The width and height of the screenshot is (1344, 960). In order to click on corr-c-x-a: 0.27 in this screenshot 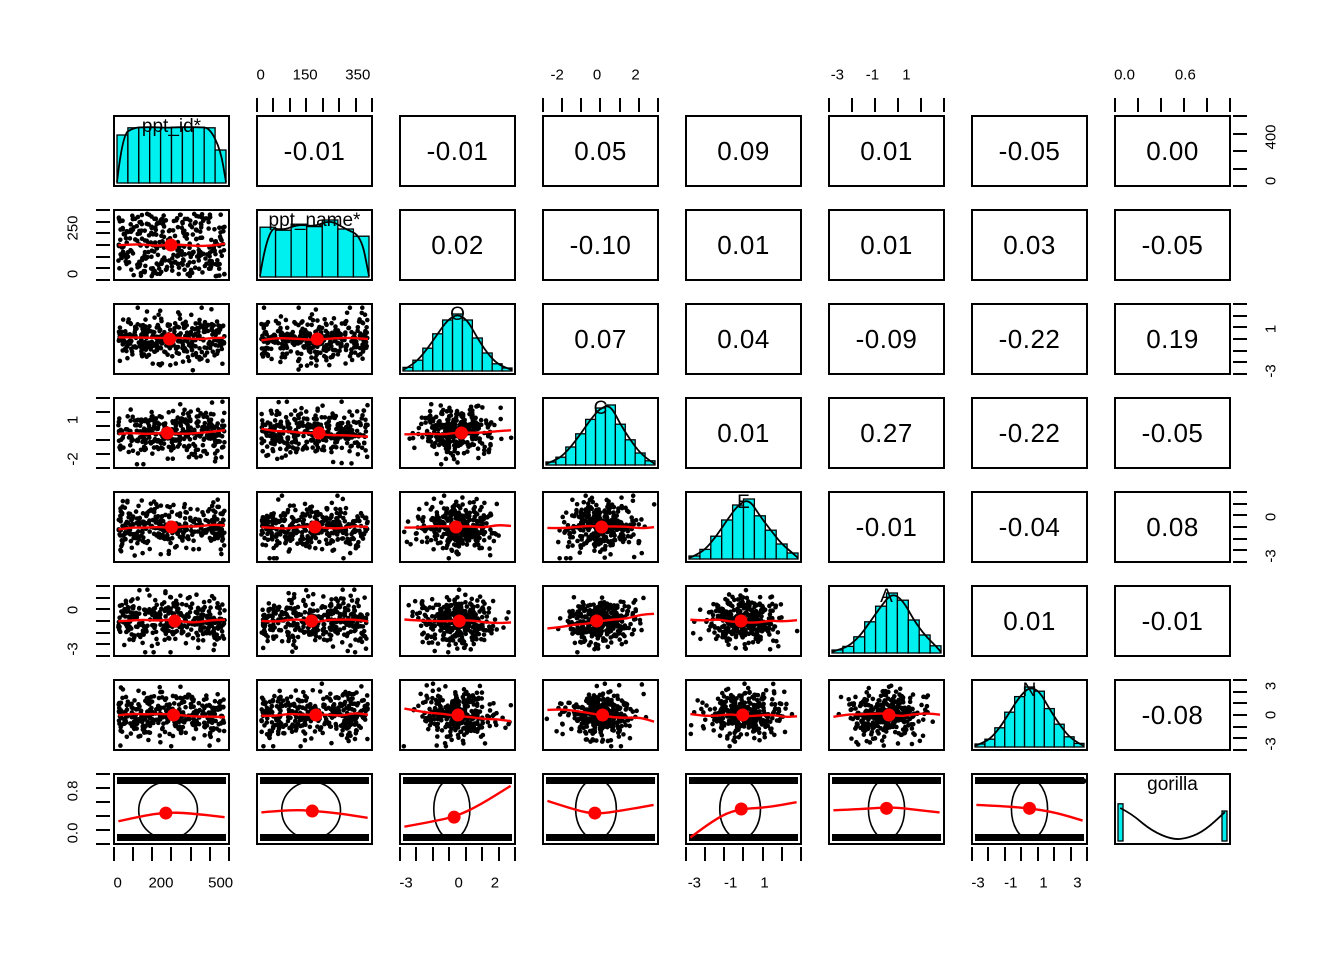, I will do `click(886, 433)`.